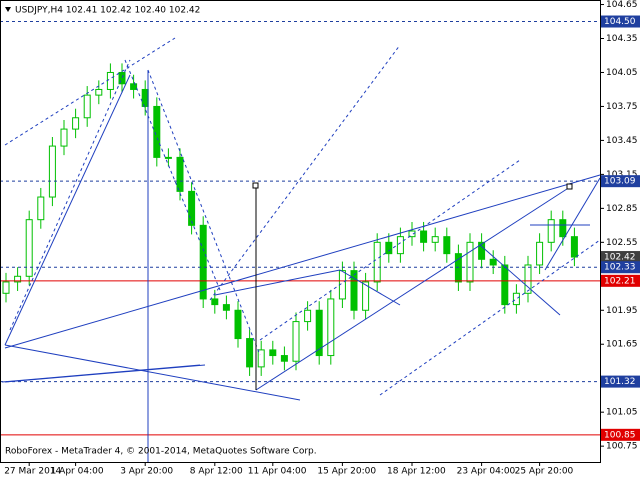 Image resolution: width=640 pixels, height=480 pixels. What do you see at coordinates (8, 9) in the screenshot?
I see `dropdown-icon` at bounding box center [8, 9].